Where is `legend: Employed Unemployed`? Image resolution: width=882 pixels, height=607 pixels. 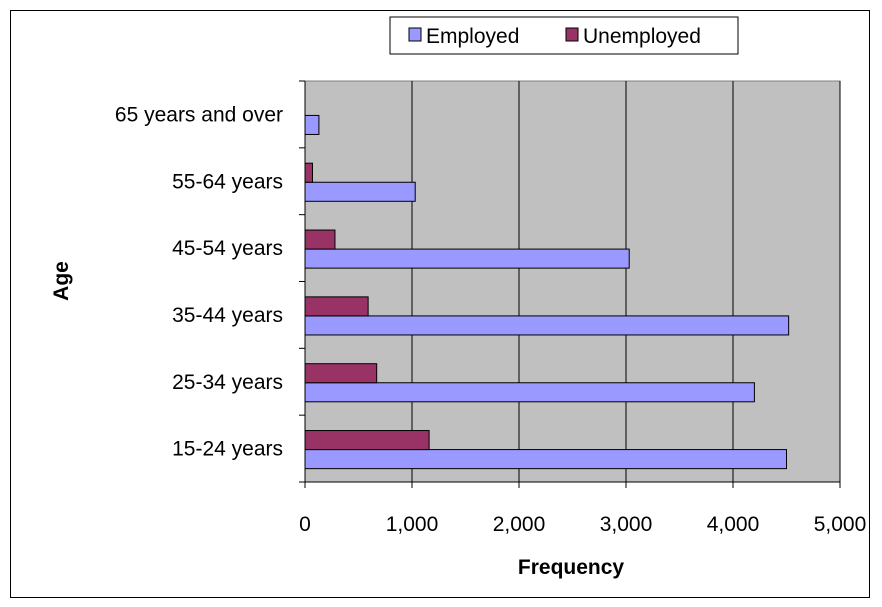 legend: Employed Unemployed is located at coordinates (564, 35).